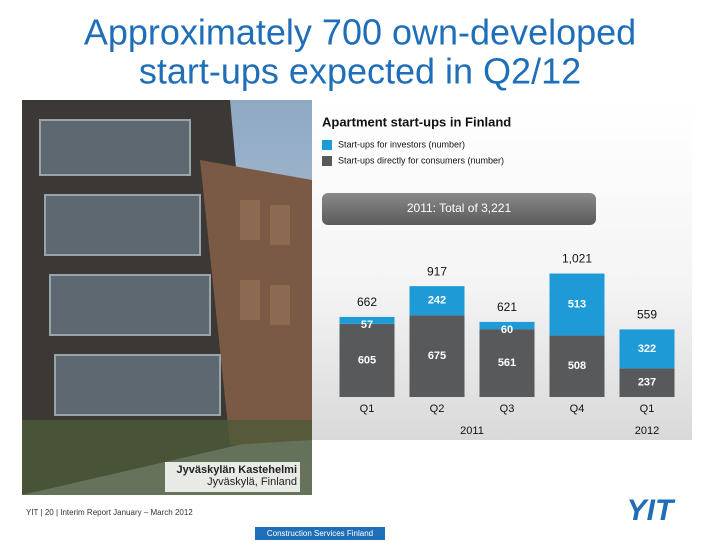 The height and width of the screenshot is (545, 720). I want to click on group-label: 2012, so click(647, 431).